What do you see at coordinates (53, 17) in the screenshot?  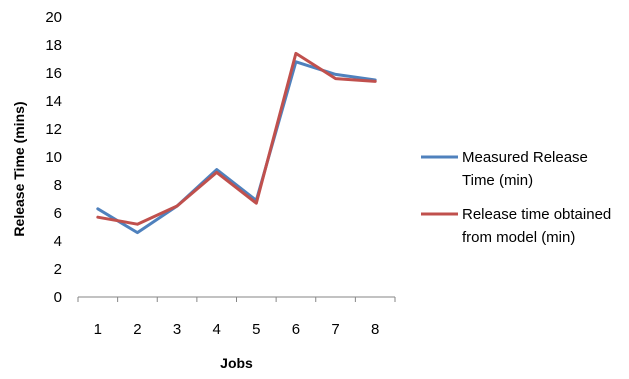 I see `y-tick-label: 20` at bounding box center [53, 17].